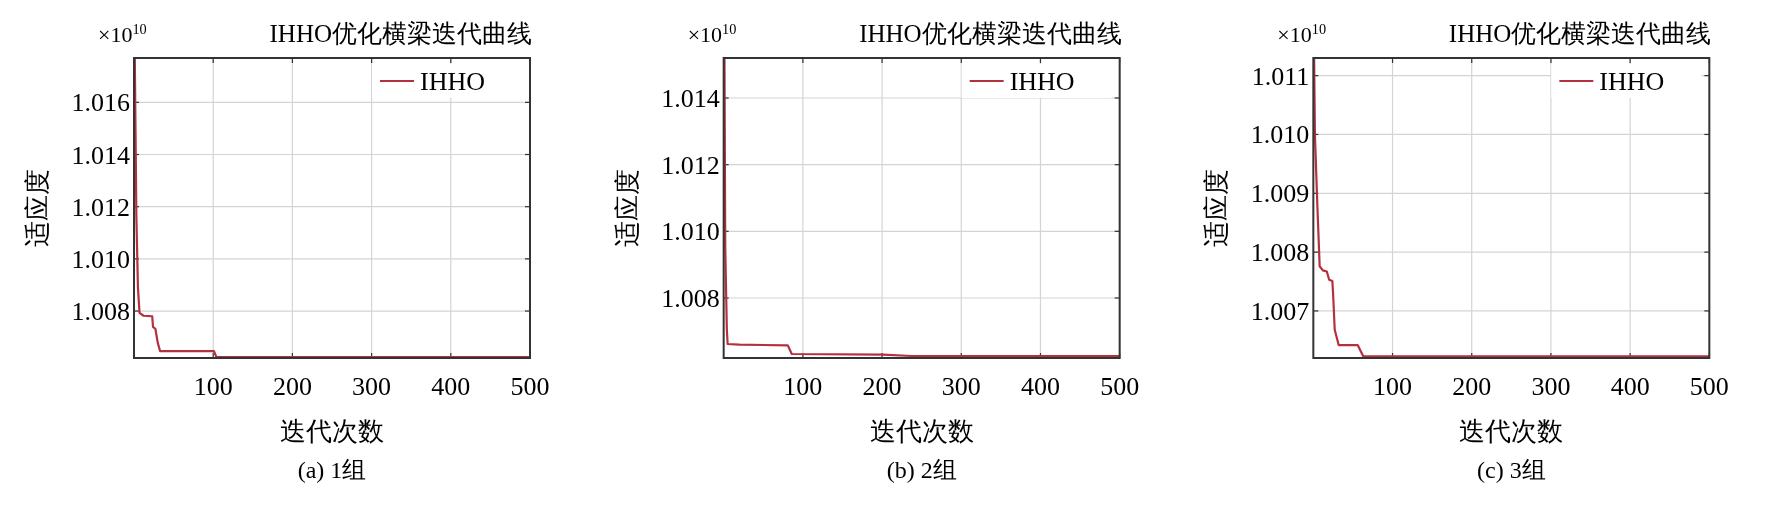  What do you see at coordinates (100, 103) in the screenshot?
I see `y-tick-label: 1.016` at bounding box center [100, 103].